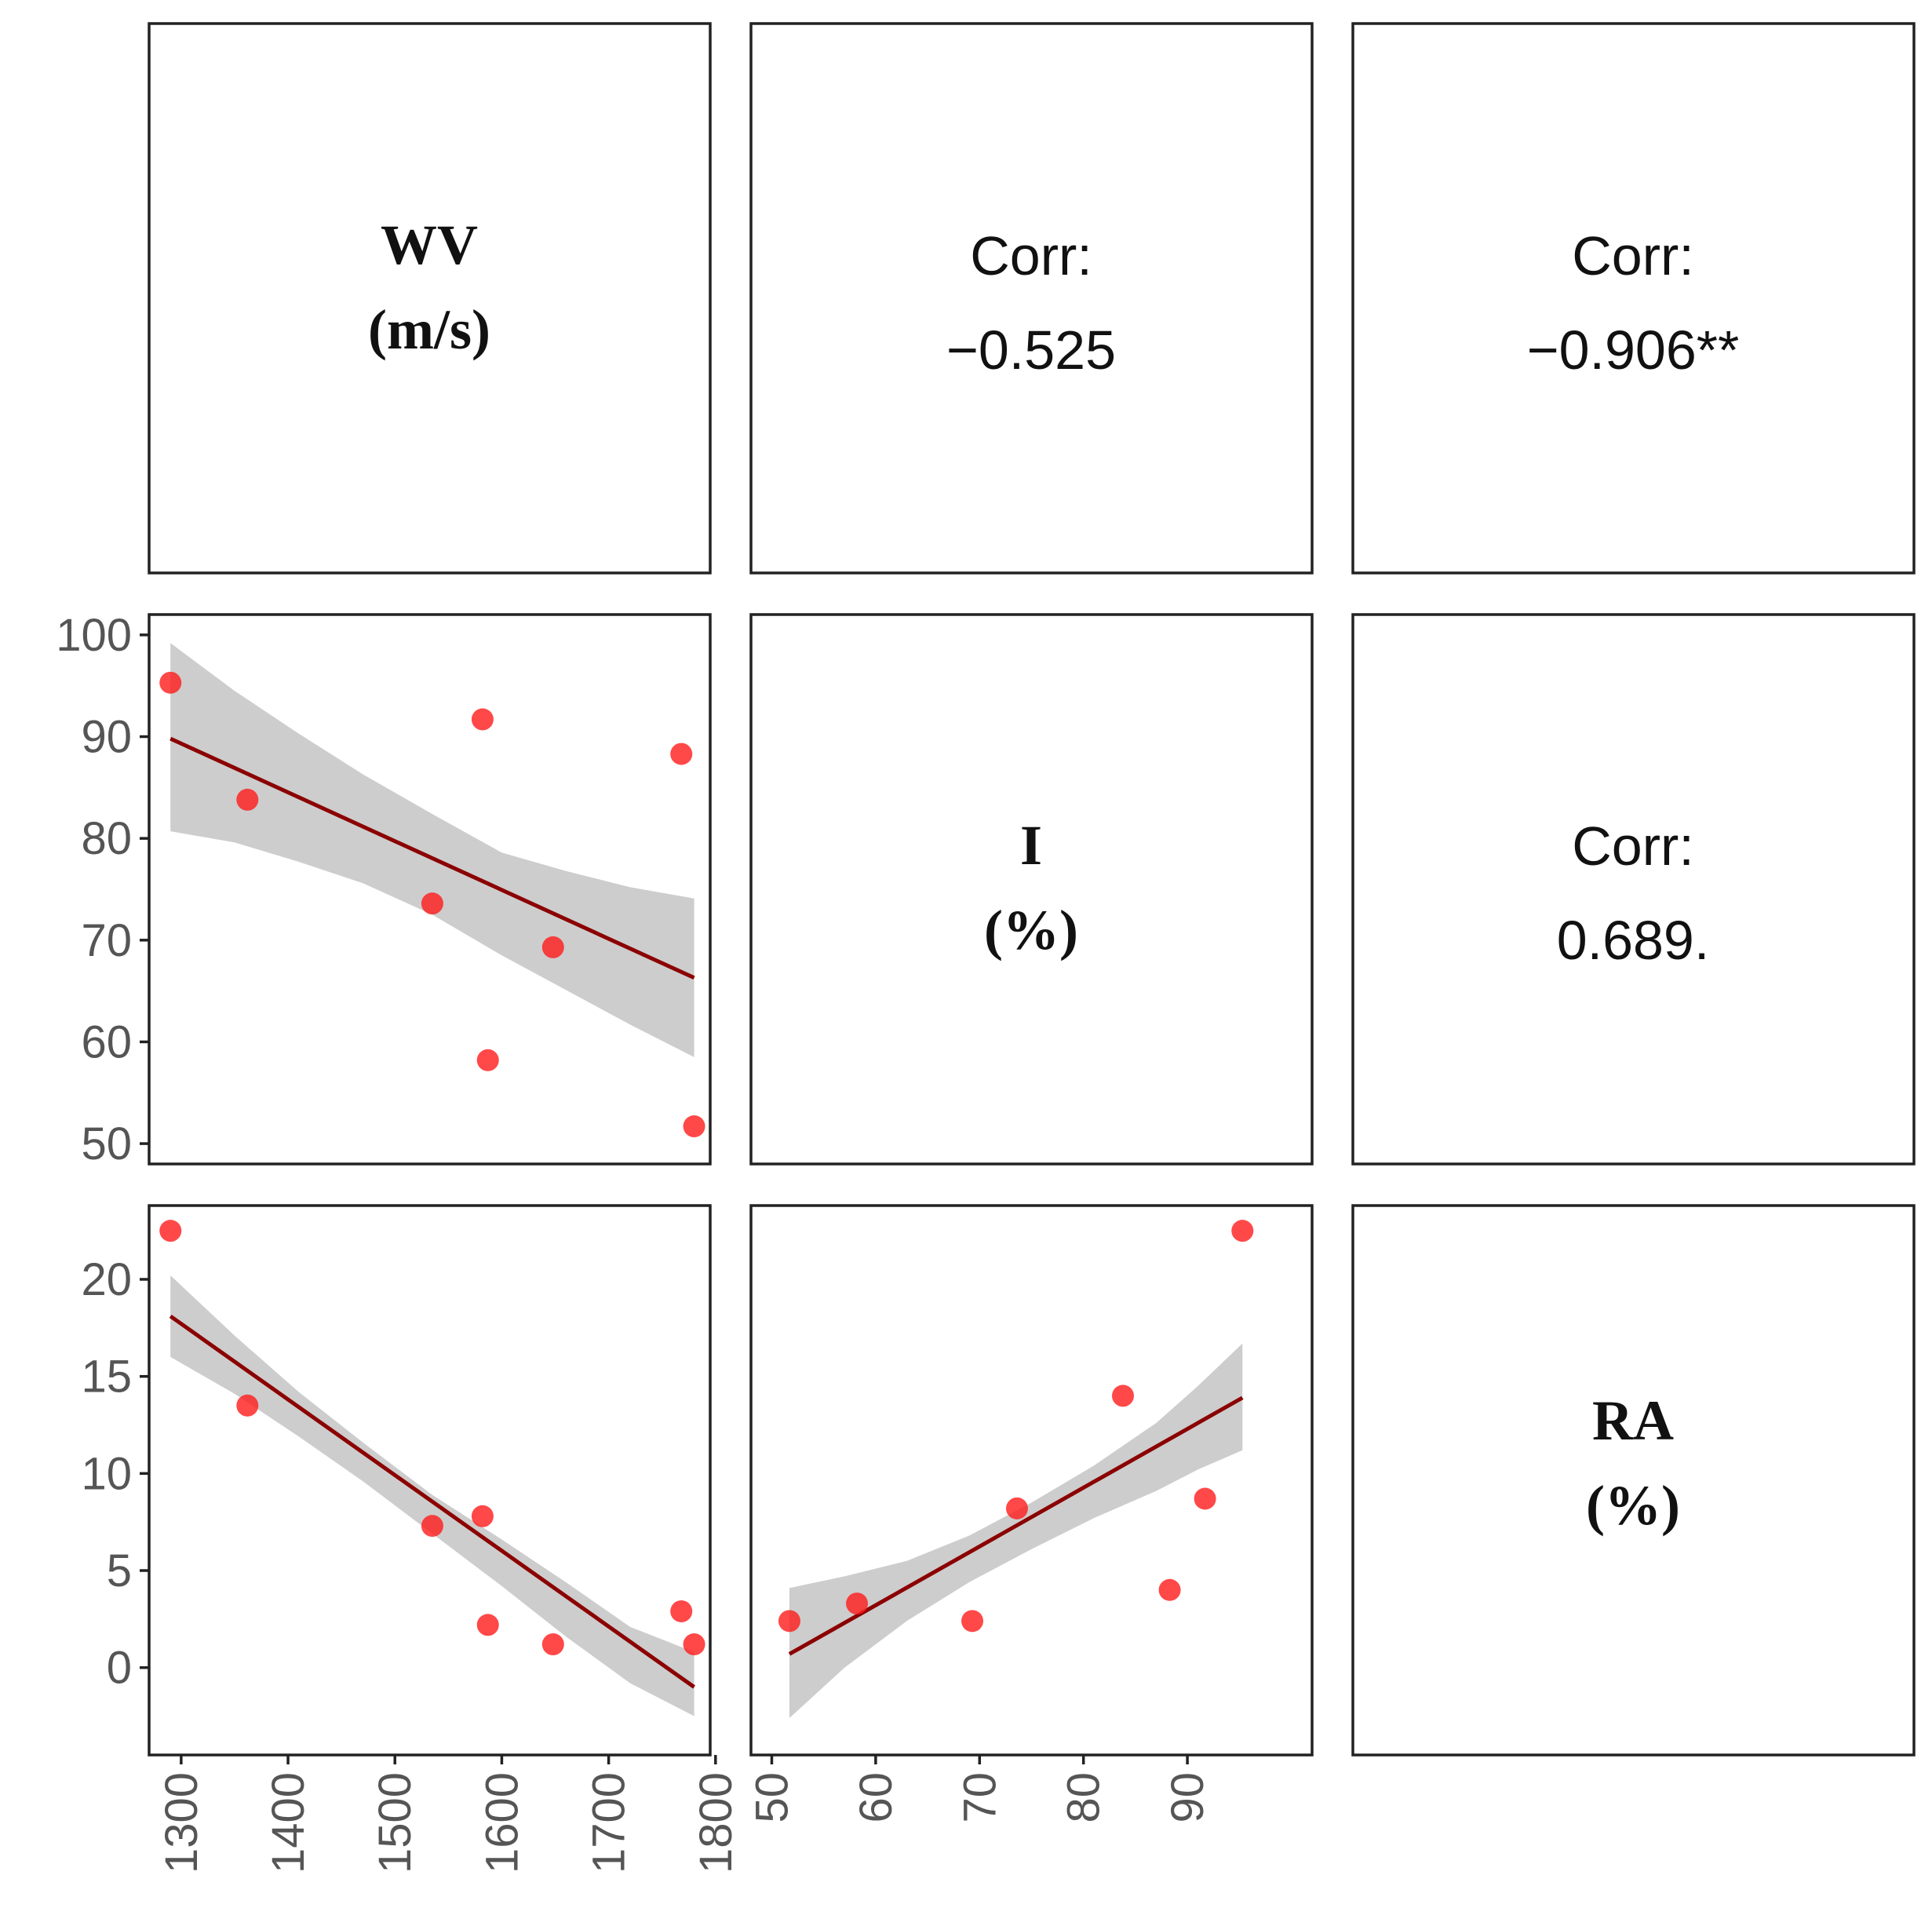 Image resolution: width=1932 pixels, height=1930 pixels. What do you see at coordinates (102, 889) in the screenshot?
I see `y-axis-i: 50 60 70 80 90 100` at bounding box center [102, 889].